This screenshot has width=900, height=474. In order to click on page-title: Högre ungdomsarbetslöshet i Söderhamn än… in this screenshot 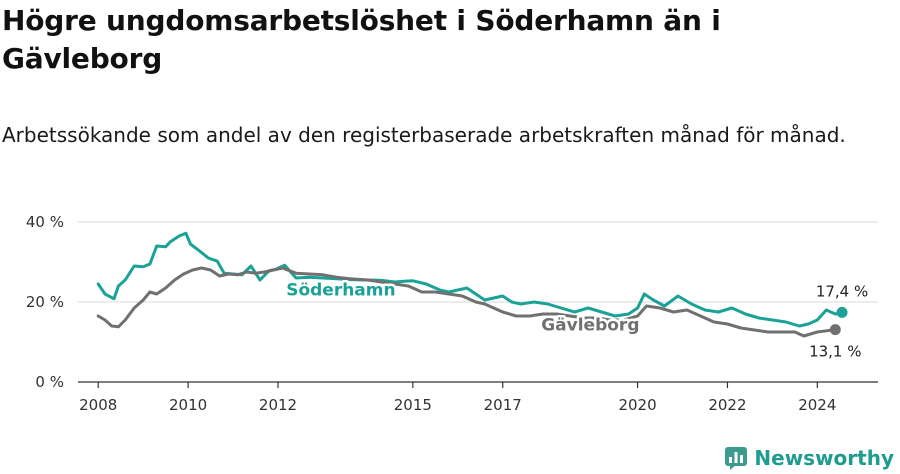, I will do `click(361, 39)`.